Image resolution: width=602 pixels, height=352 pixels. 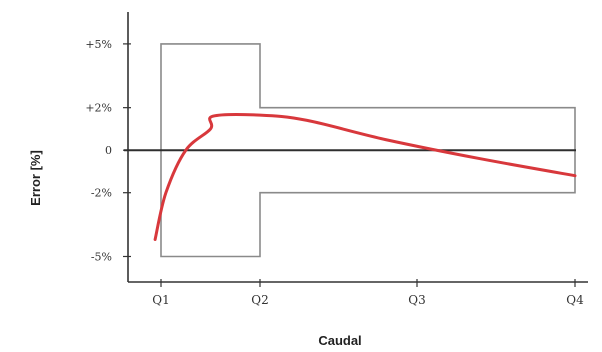 What do you see at coordinates (98, 108) in the screenshot?
I see `y-tick-label: +2%` at bounding box center [98, 108].